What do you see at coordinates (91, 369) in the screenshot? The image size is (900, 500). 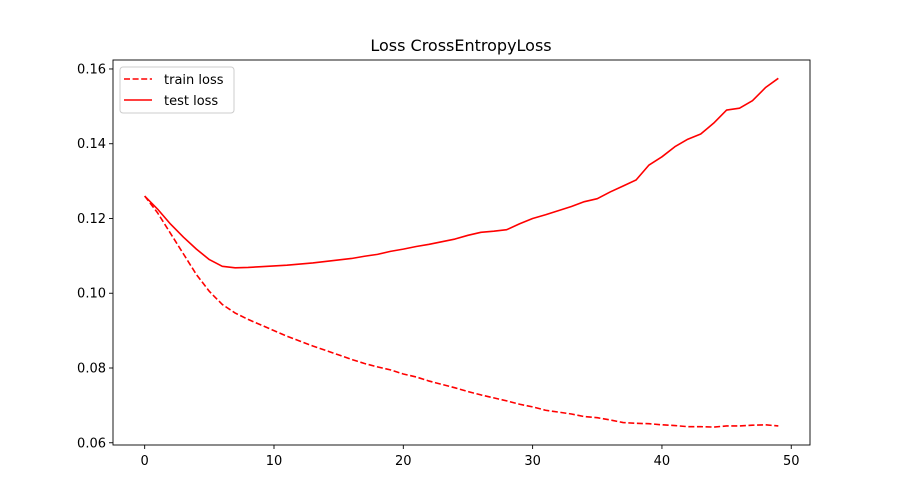 I see `y-tick-label: 0.08` at bounding box center [91, 369].